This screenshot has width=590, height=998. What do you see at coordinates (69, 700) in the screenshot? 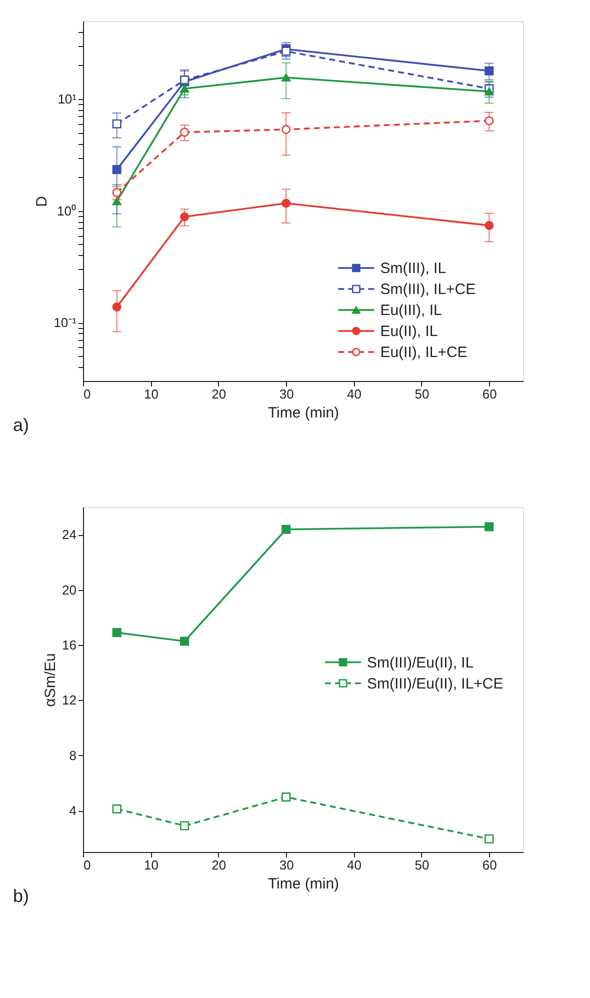
I see `y-tick-label: 12` at bounding box center [69, 700].